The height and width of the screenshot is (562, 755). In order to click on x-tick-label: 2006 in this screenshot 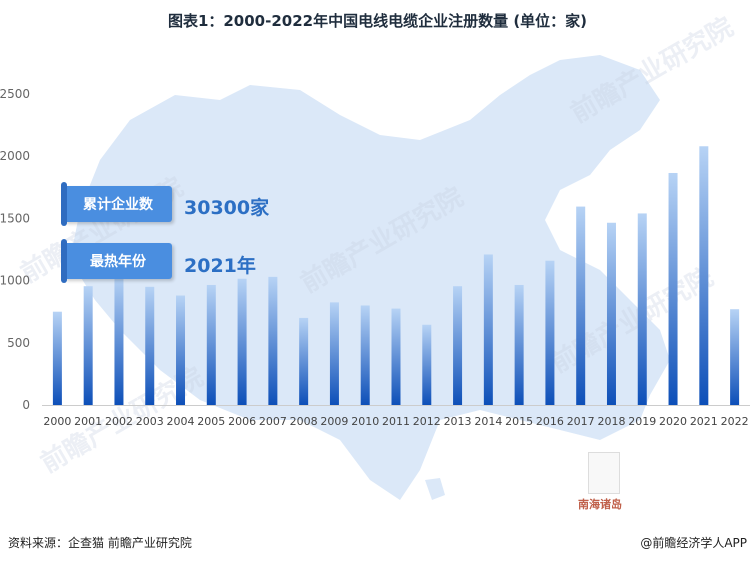, I will do `click(242, 421)`.